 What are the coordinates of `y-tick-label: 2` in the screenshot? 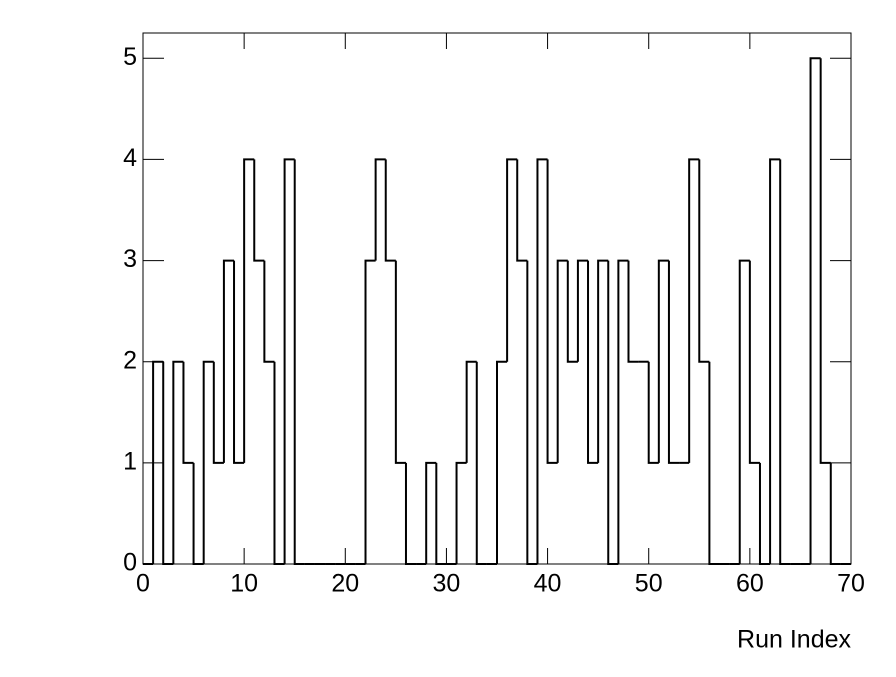 It's located at (130, 360).